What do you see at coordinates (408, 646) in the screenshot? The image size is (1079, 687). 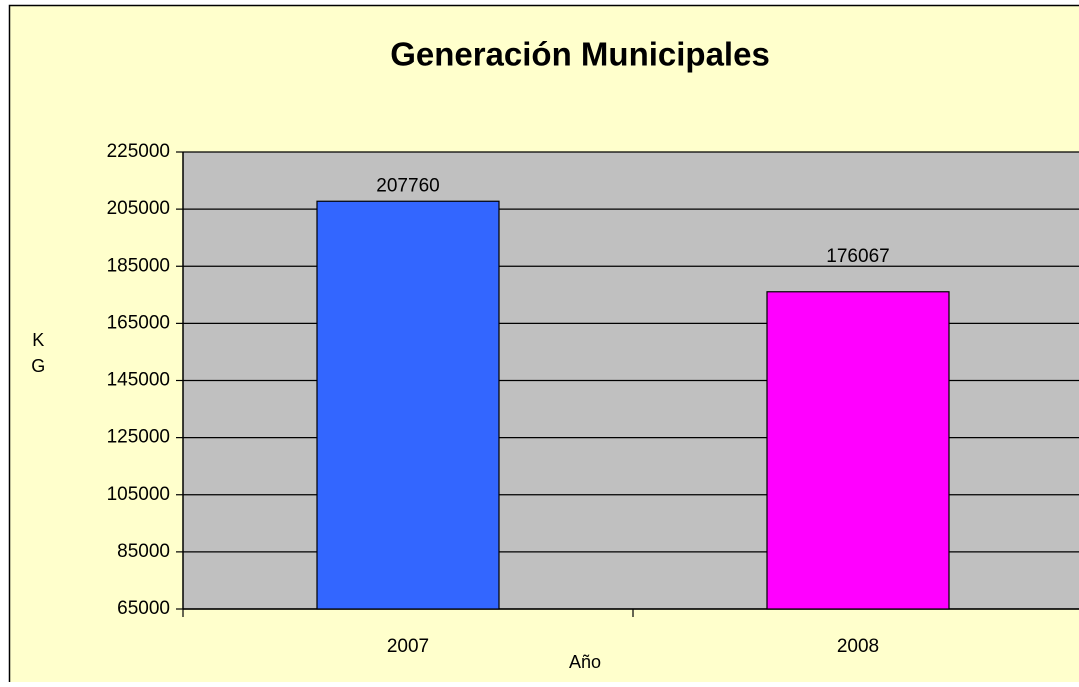 I see `x-tick-label: 2007` at bounding box center [408, 646].